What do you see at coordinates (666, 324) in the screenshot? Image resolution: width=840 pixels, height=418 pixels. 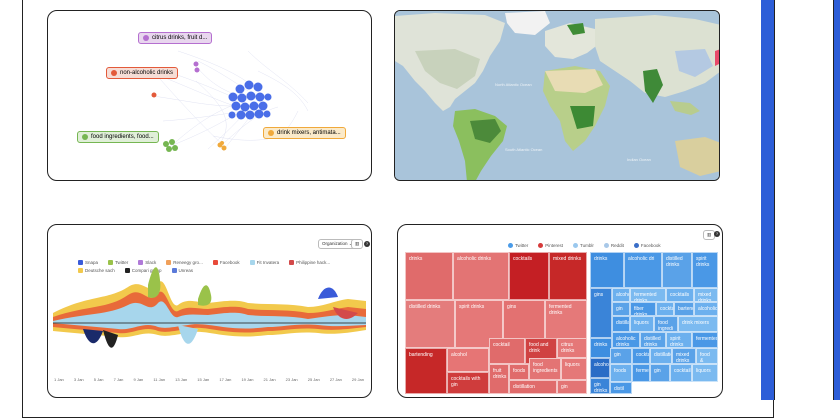 I see `treemap-cell: food ingredi` at bounding box center [666, 324].